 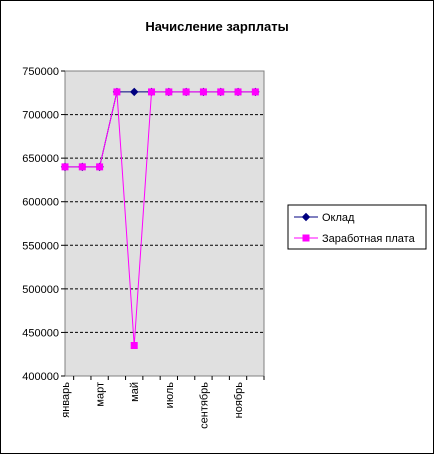 What do you see at coordinates (101, 394) in the screenshot?
I see `x-tick-label: март` at bounding box center [101, 394].